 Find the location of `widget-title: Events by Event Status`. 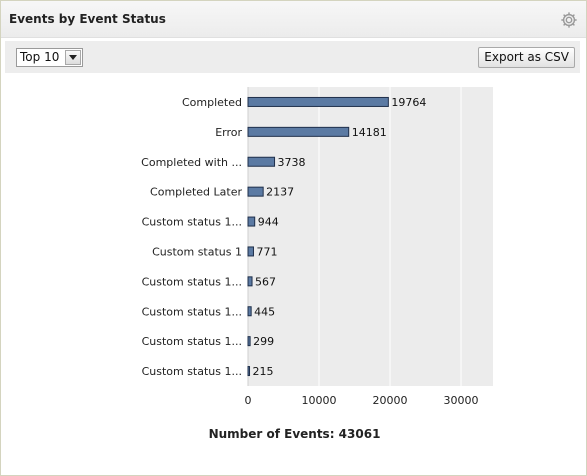

widget-title: Events by Event Status is located at coordinates (87, 19).